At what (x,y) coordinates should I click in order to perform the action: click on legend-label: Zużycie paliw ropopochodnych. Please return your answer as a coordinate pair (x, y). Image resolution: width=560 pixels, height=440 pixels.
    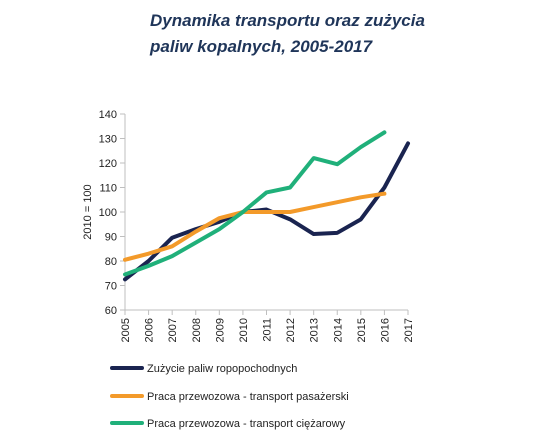
    Looking at the image, I should click on (222, 369).